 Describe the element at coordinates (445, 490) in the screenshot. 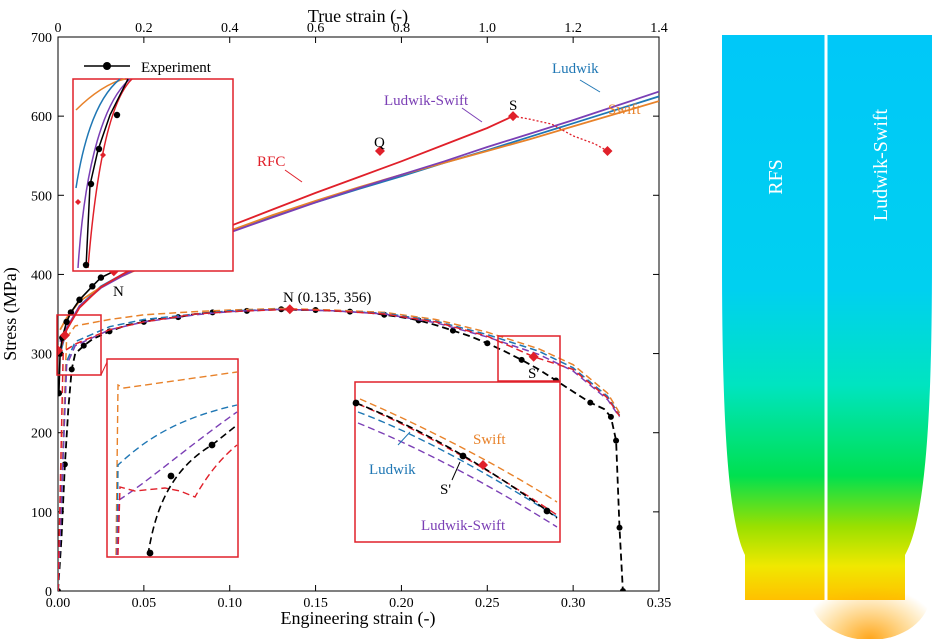

I see `inset3-label-s-prime: S'` at that location.